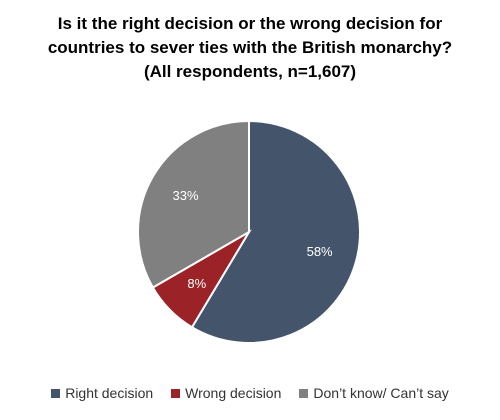  What do you see at coordinates (109, 393) in the screenshot?
I see `legend-label-right-decision: Right decision` at bounding box center [109, 393].